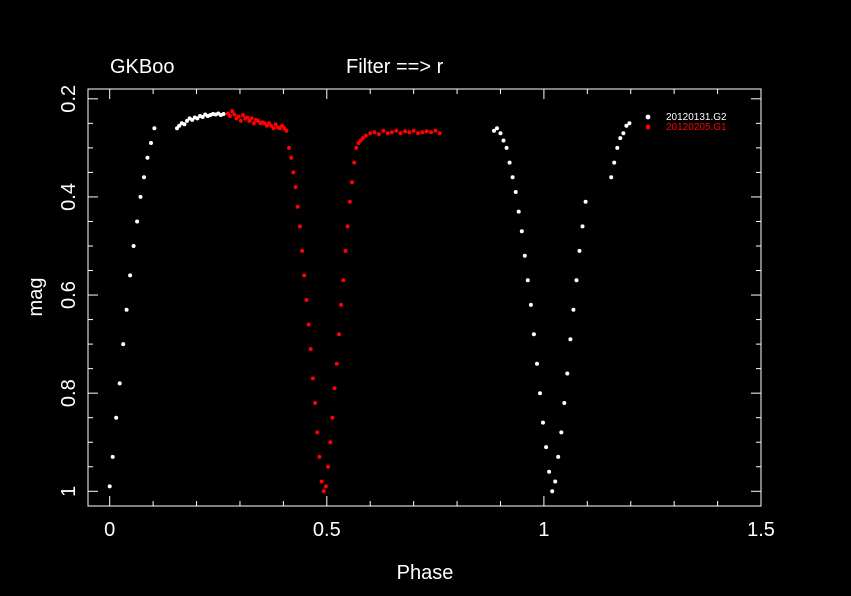 This screenshot has height=596, width=851. I want to click on y-axis-title: mag, so click(36, 297).